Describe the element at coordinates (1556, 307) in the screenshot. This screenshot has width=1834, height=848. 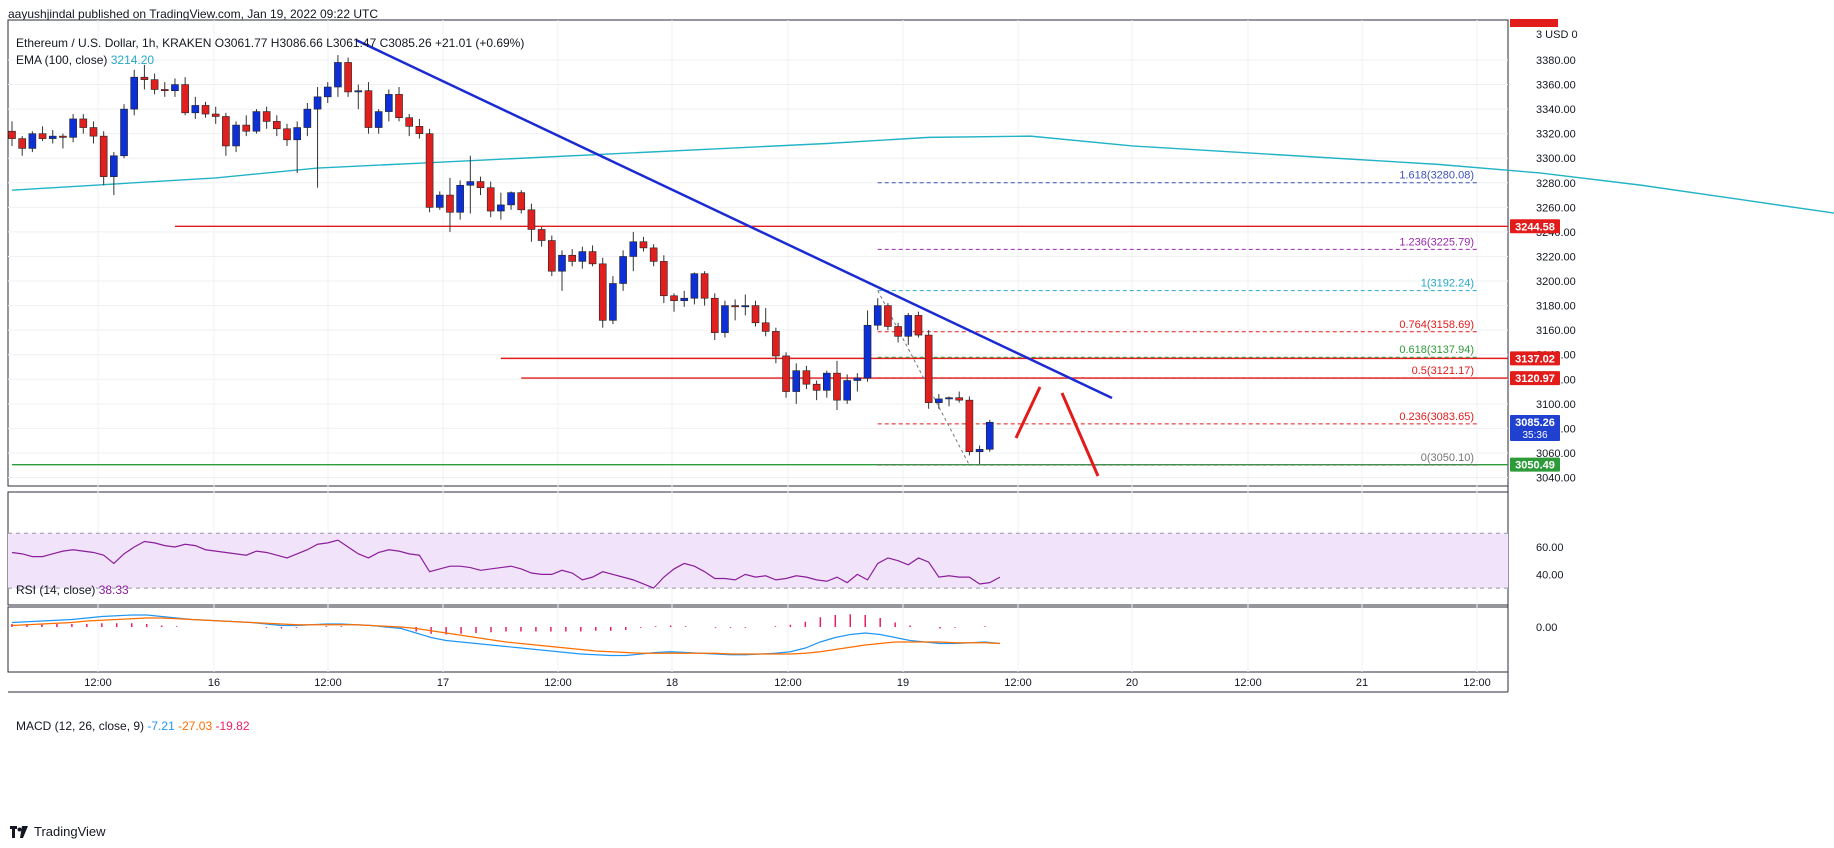
I see `price-tick-label: 3180.00` at that location.